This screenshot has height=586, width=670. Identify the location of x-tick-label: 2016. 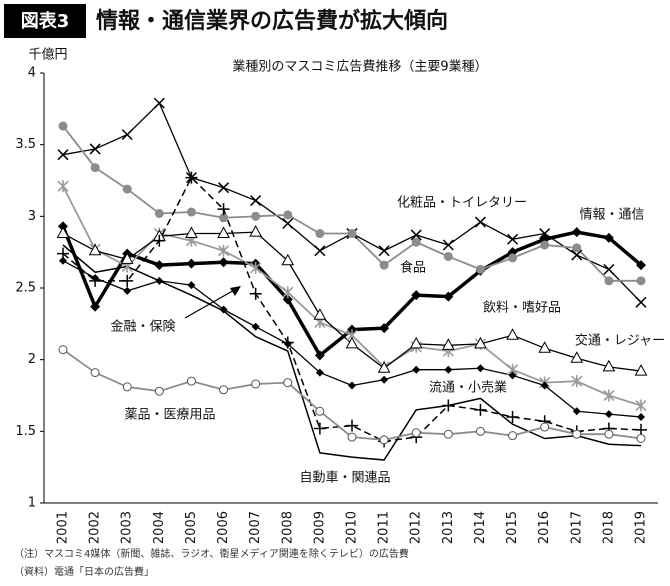
(544, 527).